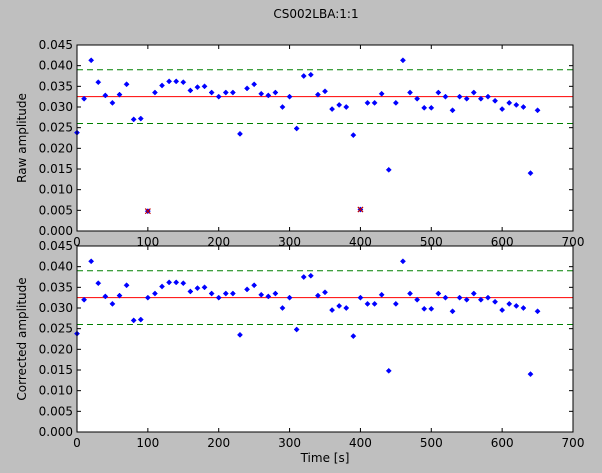 The height and width of the screenshot is (473, 602). I want to click on y-tick-label: 0.045, so click(56, 246).